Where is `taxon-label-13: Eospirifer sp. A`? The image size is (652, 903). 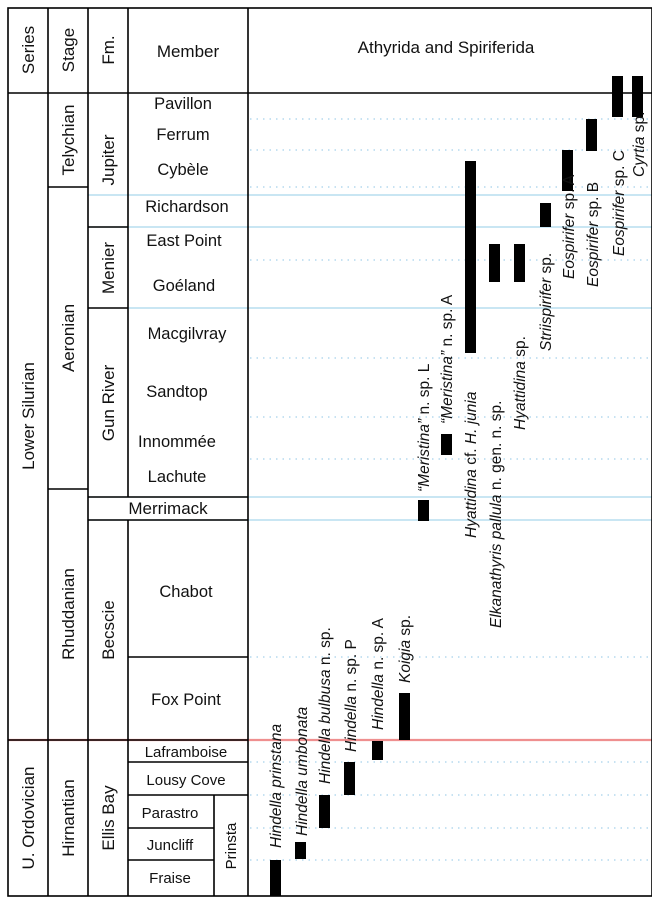
taxon-label-13: Eospirifer sp. A is located at coordinates (569, 226).